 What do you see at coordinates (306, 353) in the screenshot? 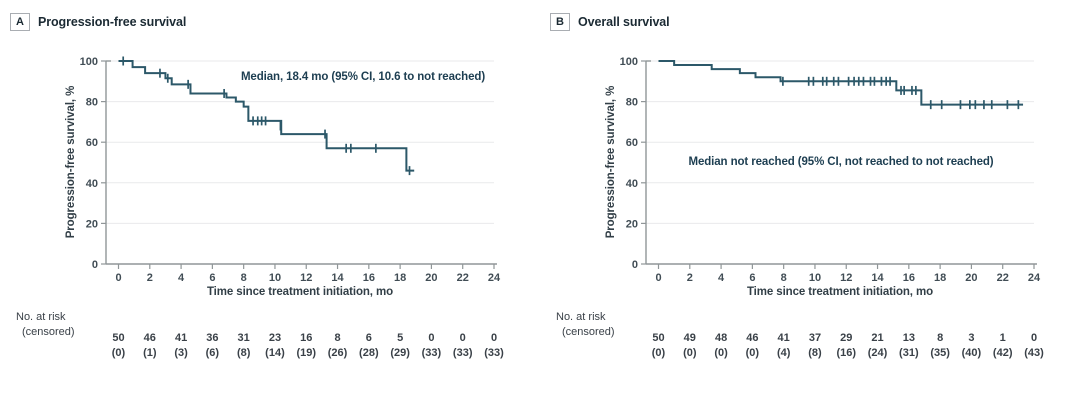
I see `censored-count: (19)` at bounding box center [306, 353].